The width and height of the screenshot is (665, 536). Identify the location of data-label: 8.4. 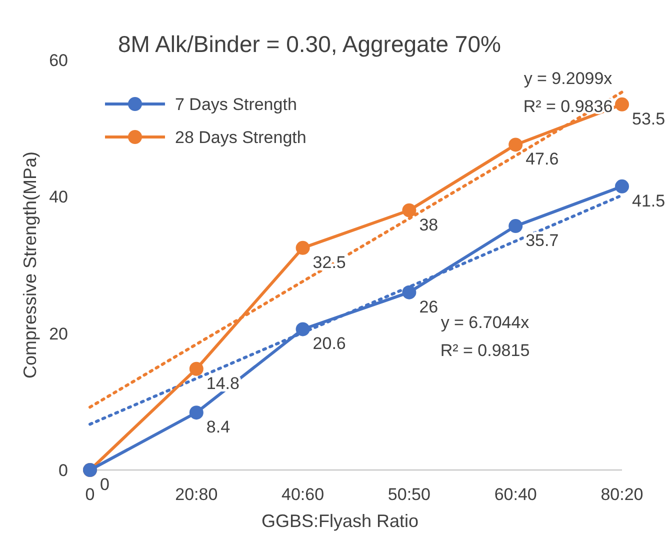
(218, 427).